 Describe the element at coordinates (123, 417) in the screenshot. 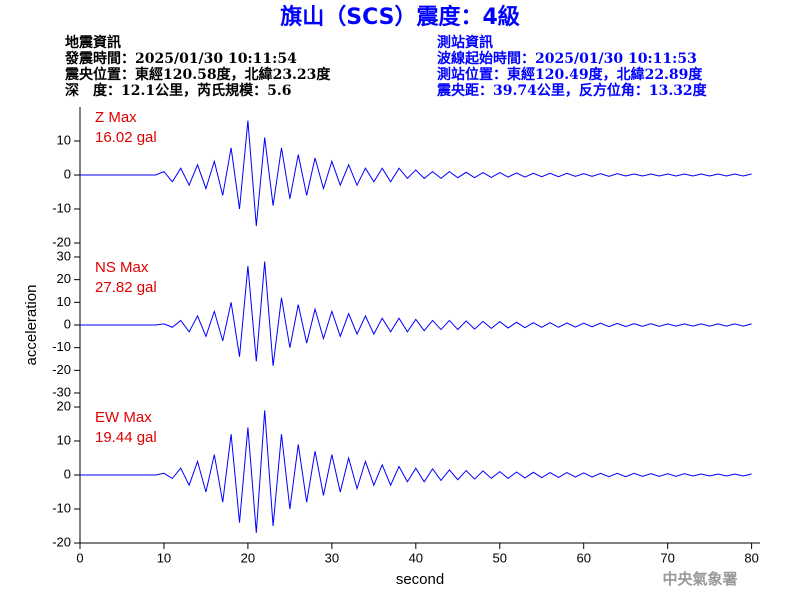

I see `max-label: EW Max` at that location.